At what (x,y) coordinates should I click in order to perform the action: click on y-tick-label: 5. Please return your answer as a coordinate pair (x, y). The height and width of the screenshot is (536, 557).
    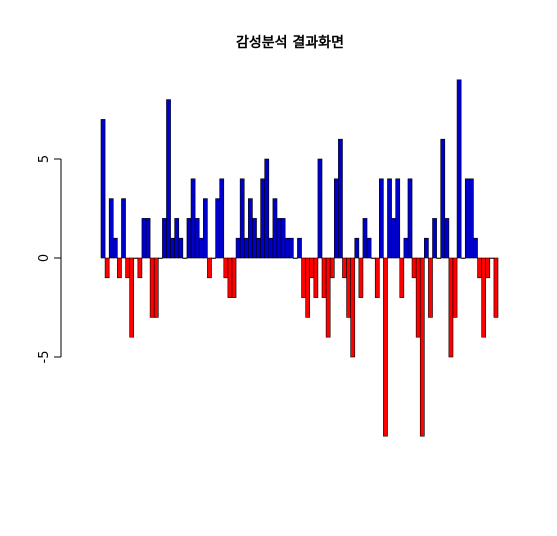
    Looking at the image, I should click on (44, 159).